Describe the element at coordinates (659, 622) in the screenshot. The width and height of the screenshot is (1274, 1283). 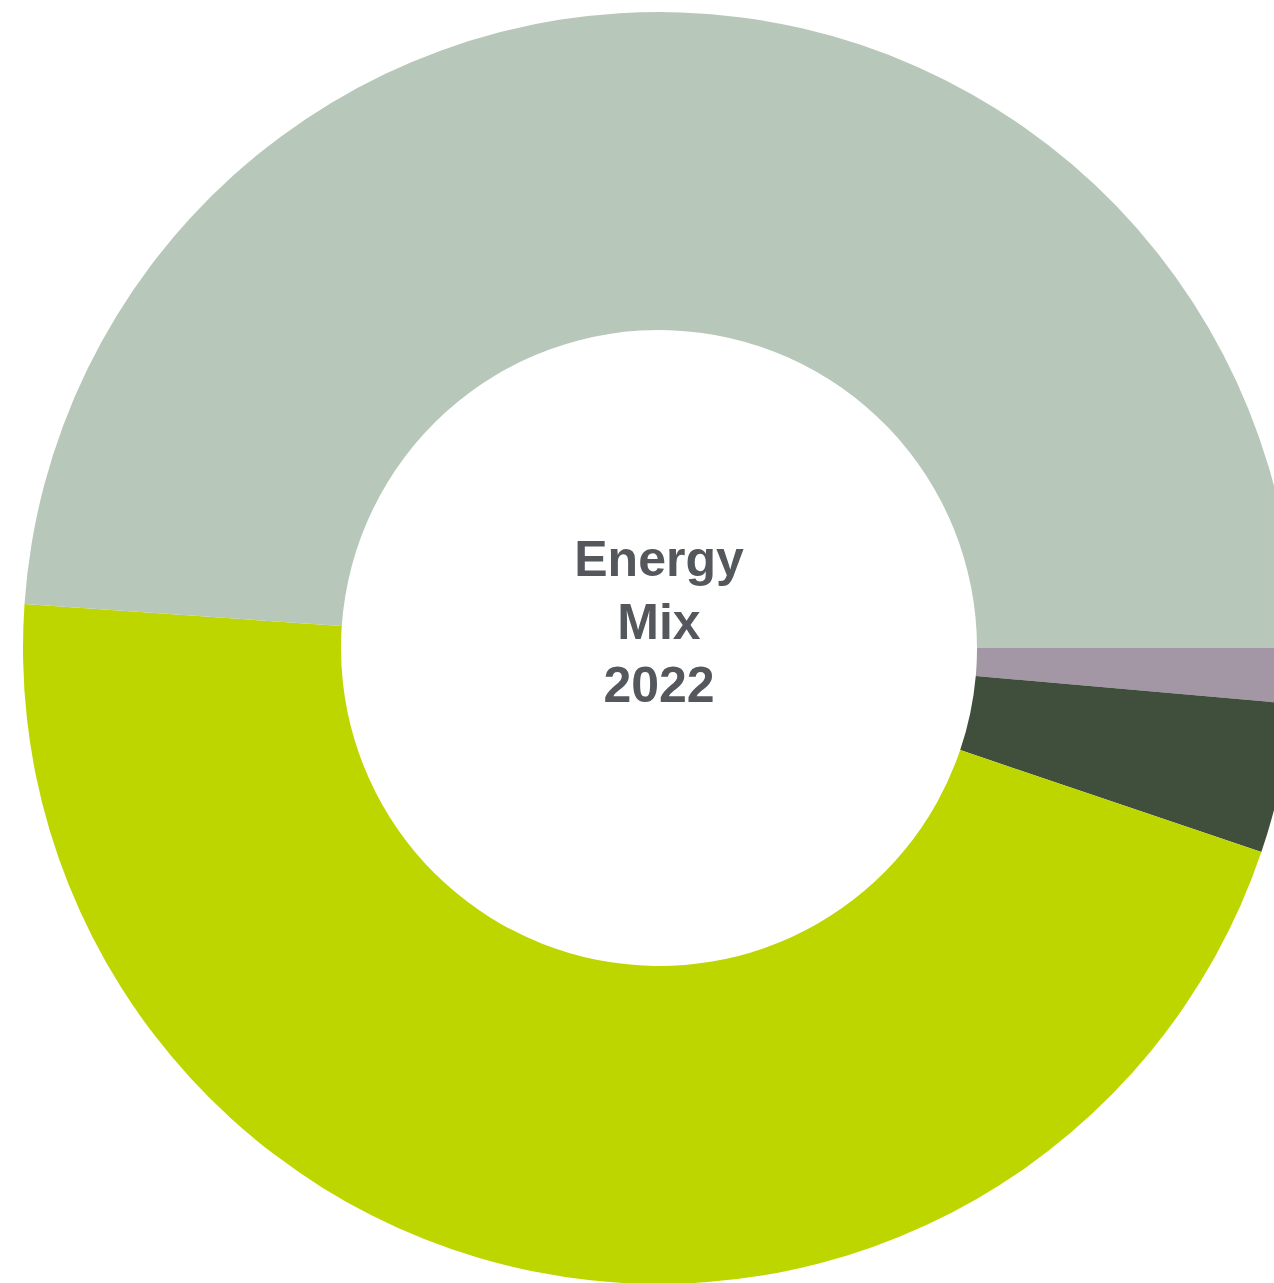
I see `text: Energy Mix 2022` at that location.